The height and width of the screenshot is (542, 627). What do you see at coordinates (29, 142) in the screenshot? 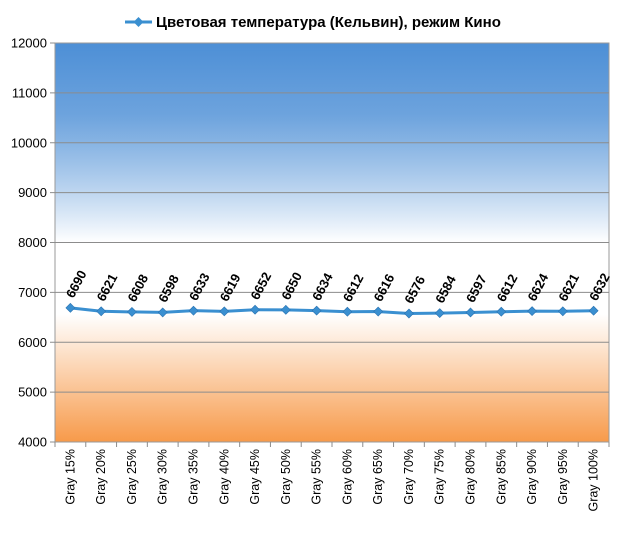
I see `y-tick-label: 10000` at bounding box center [29, 142].